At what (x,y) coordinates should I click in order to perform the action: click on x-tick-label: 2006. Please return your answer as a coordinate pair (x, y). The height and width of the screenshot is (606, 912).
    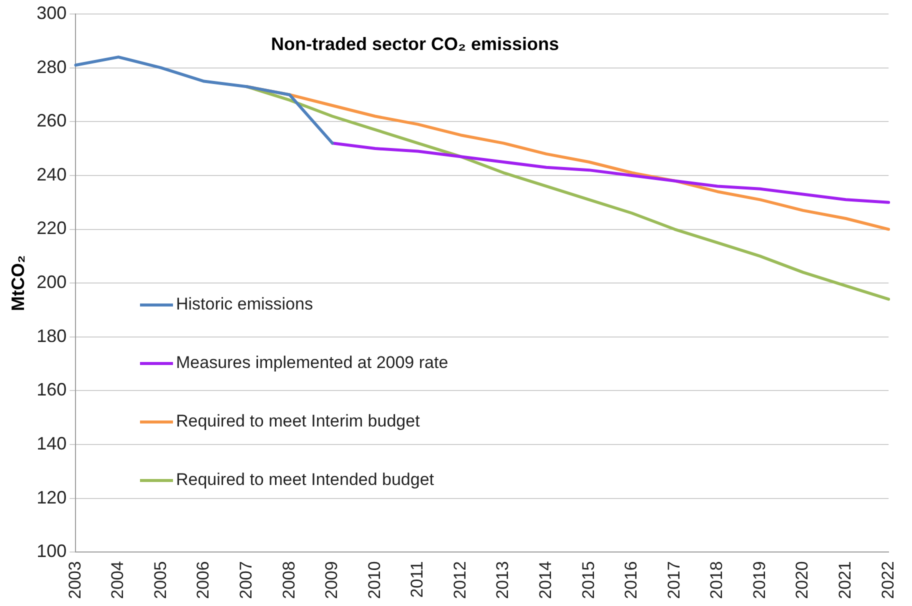
    Looking at the image, I should click on (203, 580).